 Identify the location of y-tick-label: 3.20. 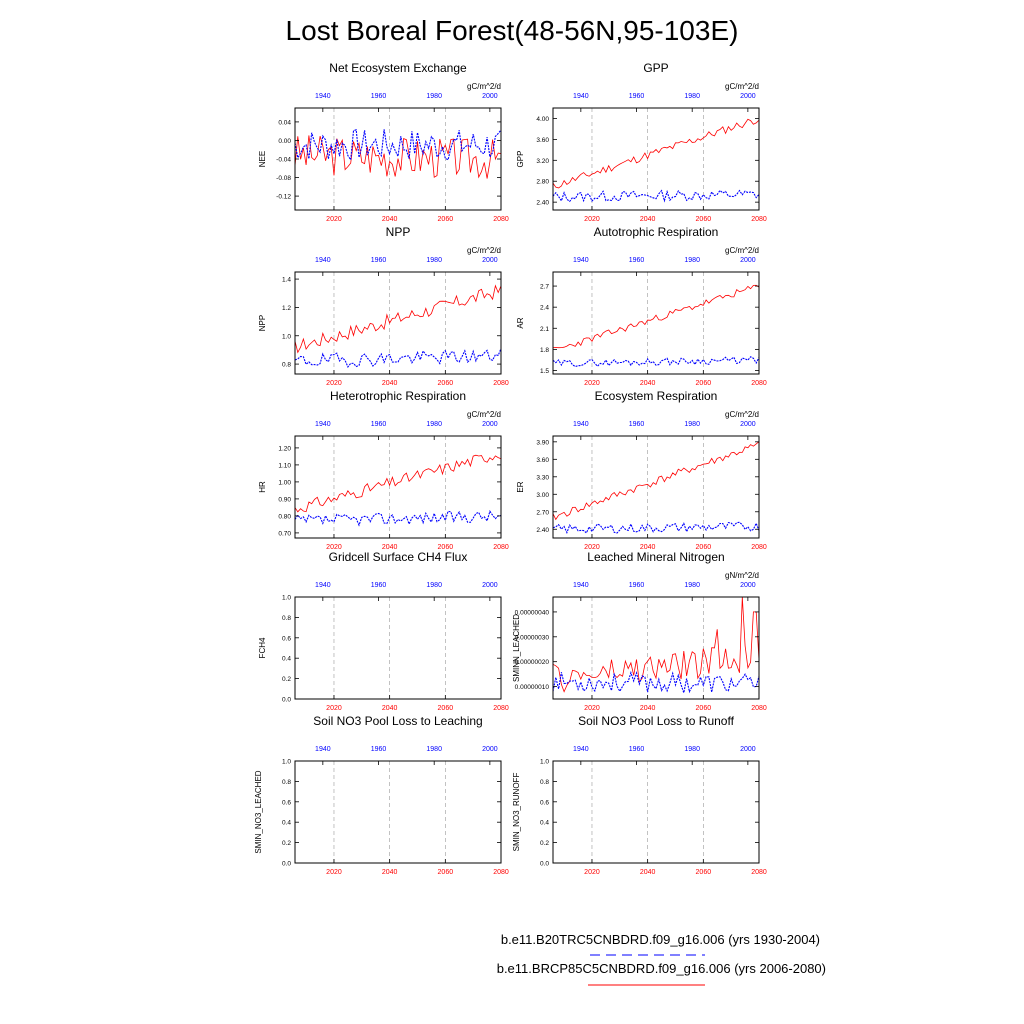
(542, 161).